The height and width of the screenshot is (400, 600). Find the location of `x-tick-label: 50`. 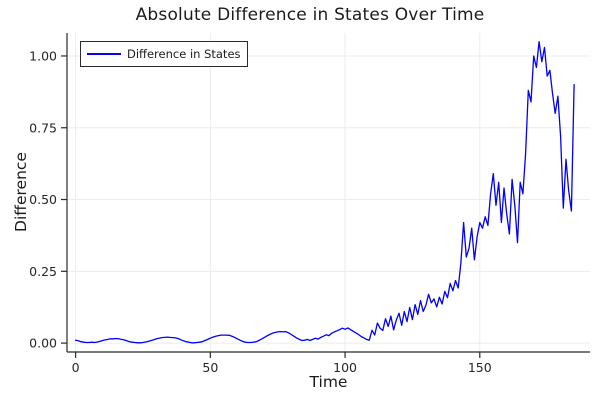

x-tick-label: 50 is located at coordinates (210, 367).